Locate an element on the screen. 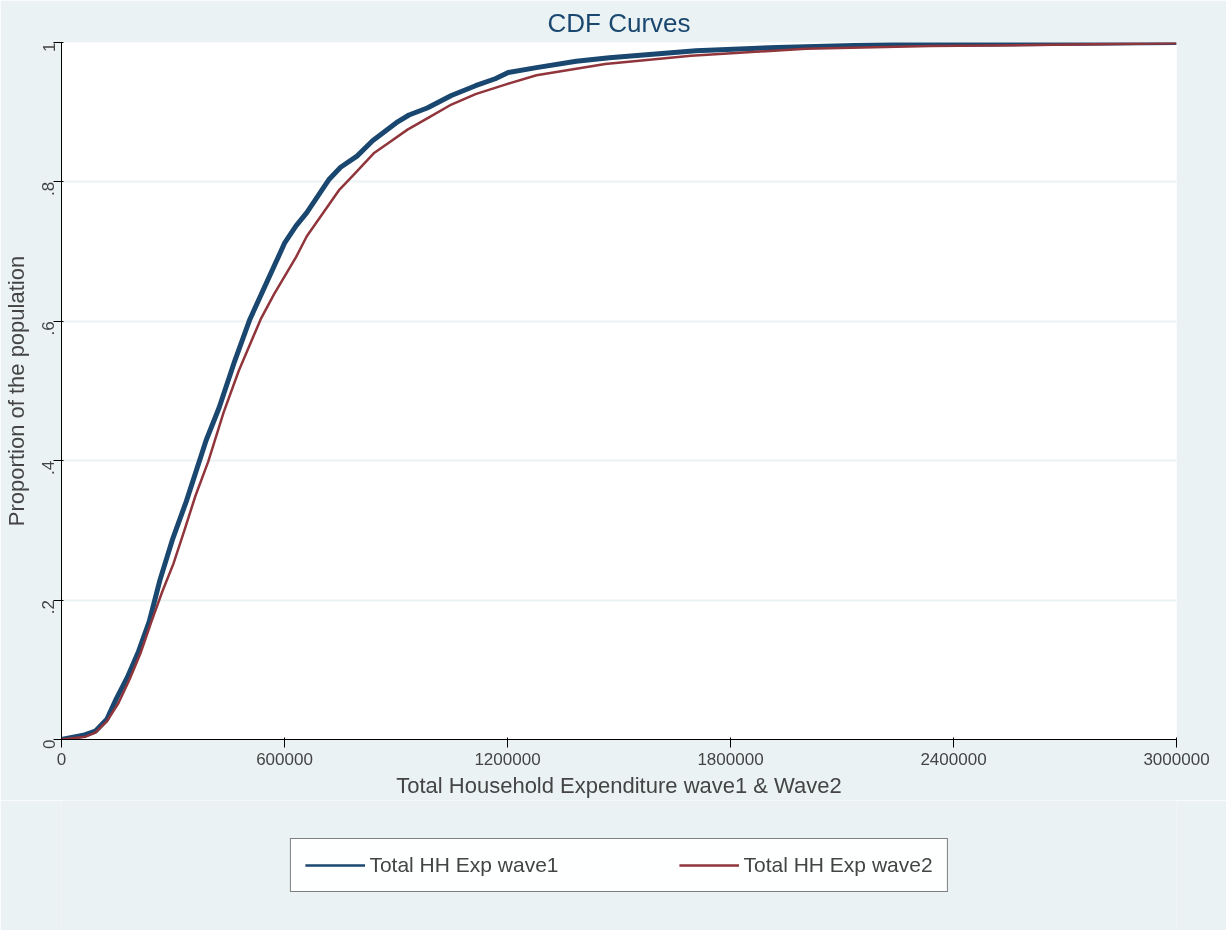  x-tick-label: 1800000 is located at coordinates (730, 759).